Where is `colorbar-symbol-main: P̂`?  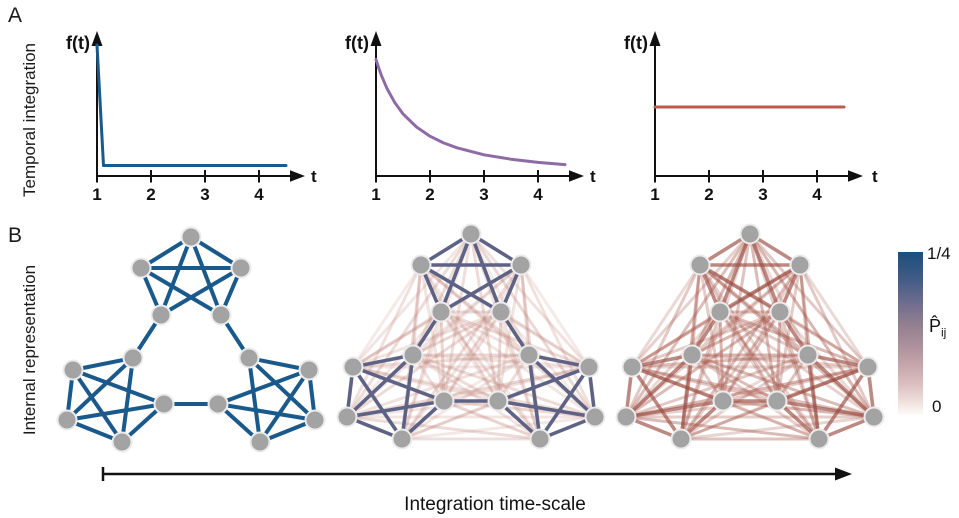 colorbar-symbol-main: P̂ is located at coordinates (935, 326).